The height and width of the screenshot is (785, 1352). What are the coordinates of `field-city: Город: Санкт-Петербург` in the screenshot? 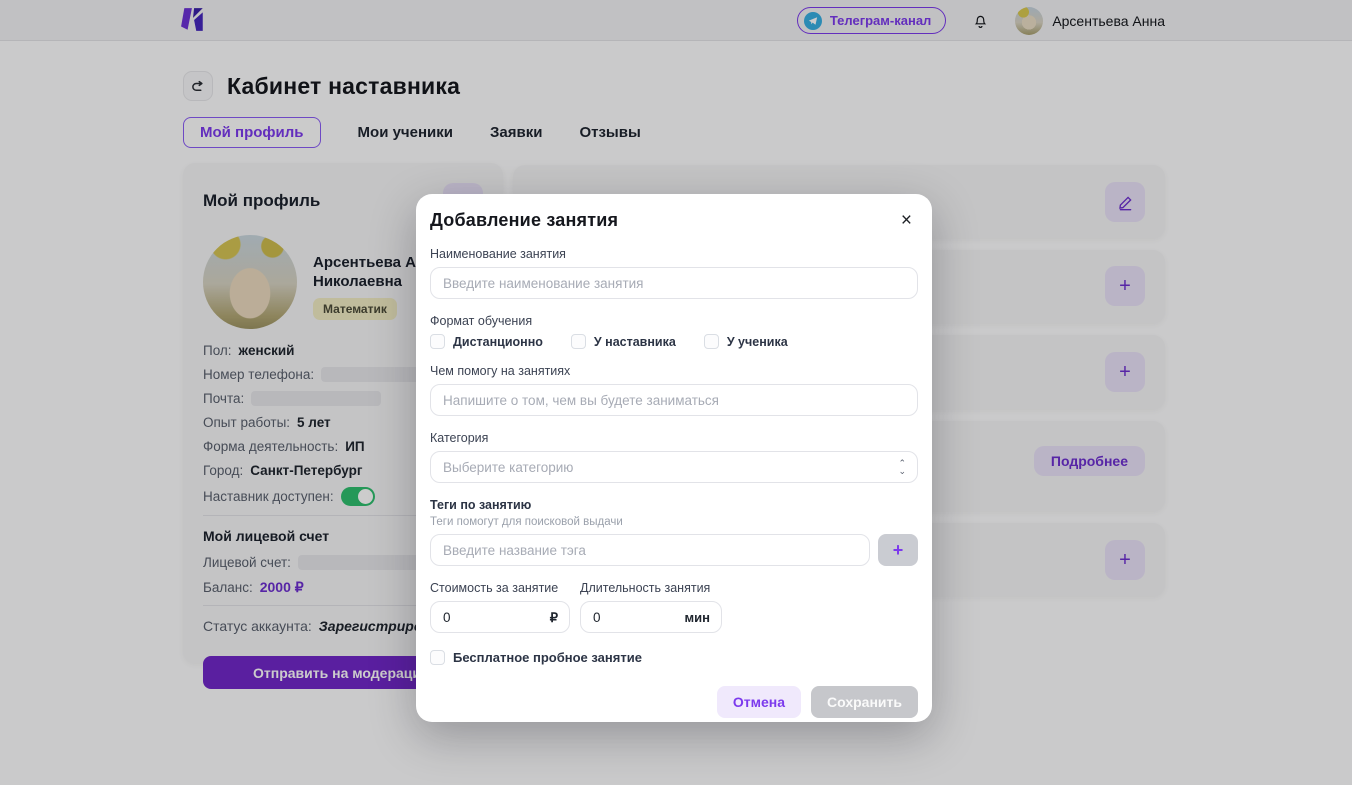 It's located at (283, 470).